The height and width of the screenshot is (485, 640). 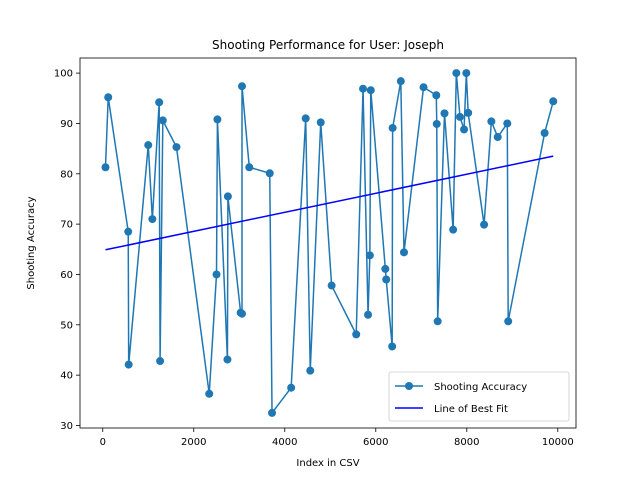 I want to click on legend-box, so click(x=479, y=396).